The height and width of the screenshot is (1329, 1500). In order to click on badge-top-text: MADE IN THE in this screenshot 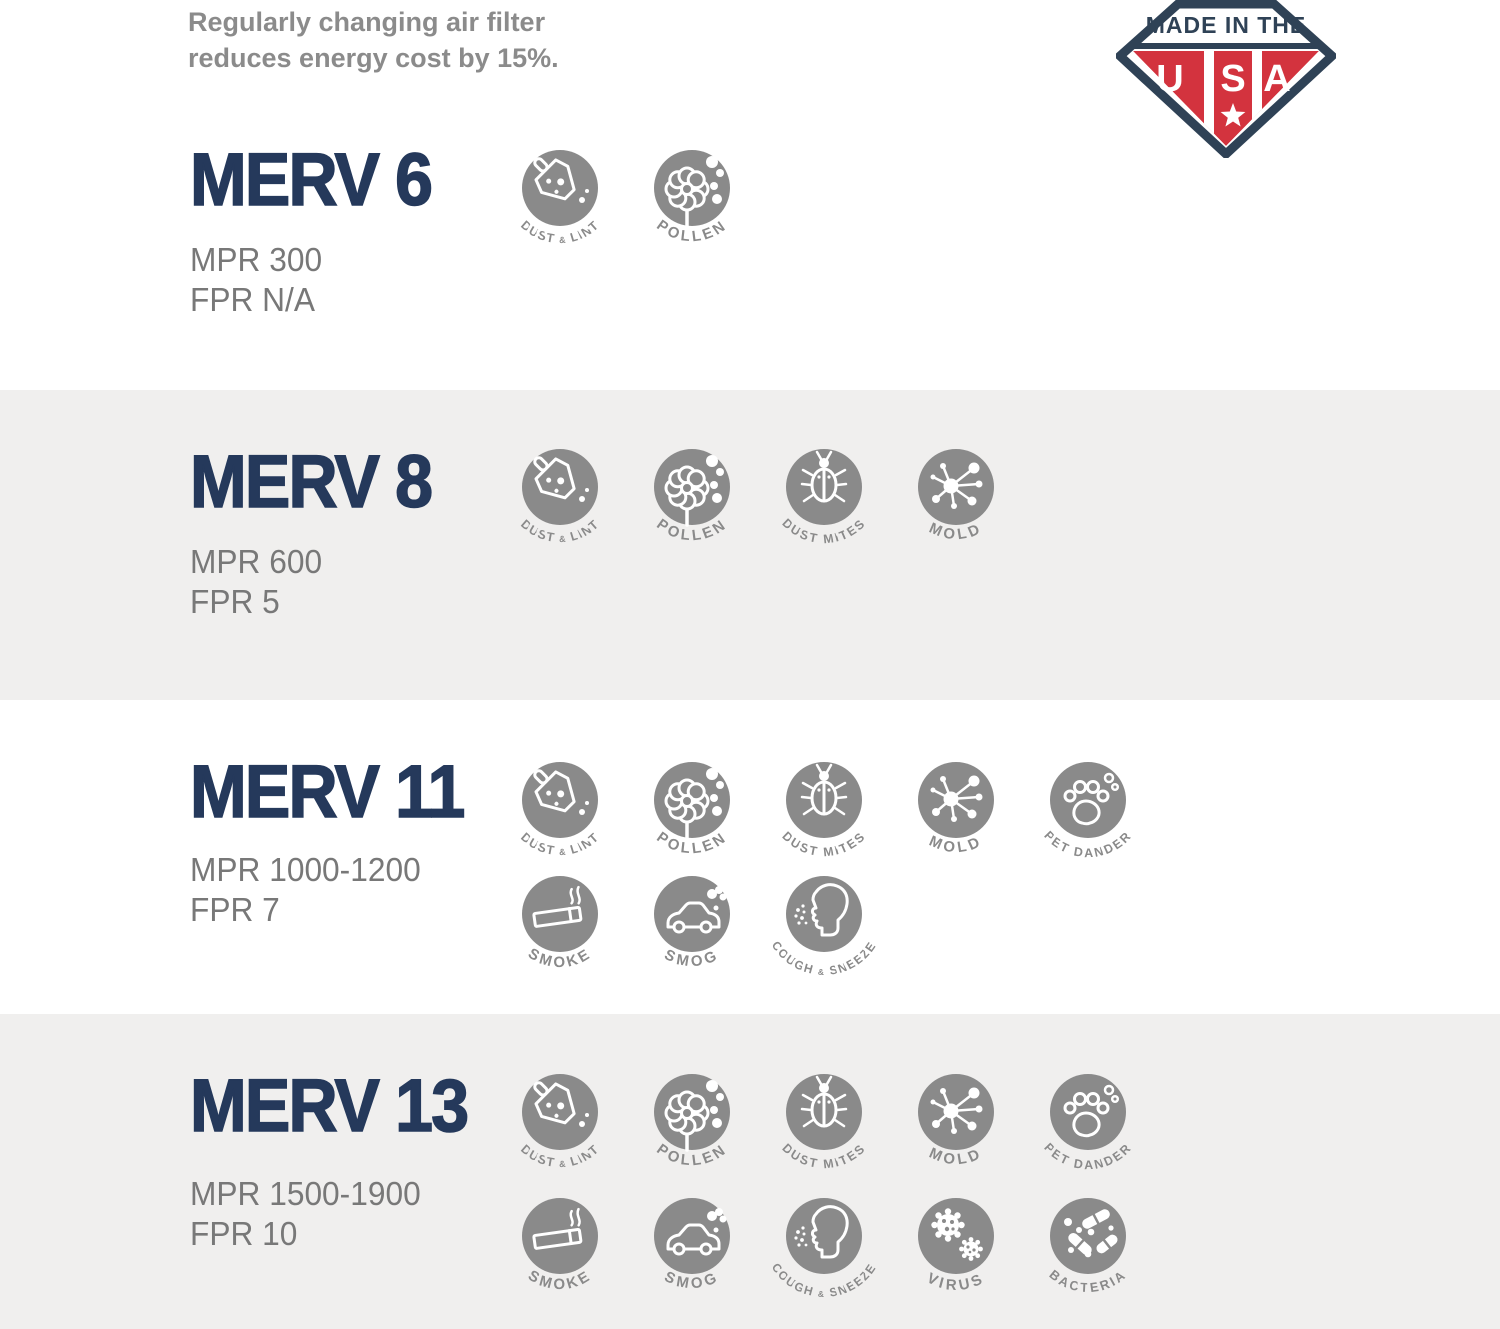, I will do `click(1226, 25)`.